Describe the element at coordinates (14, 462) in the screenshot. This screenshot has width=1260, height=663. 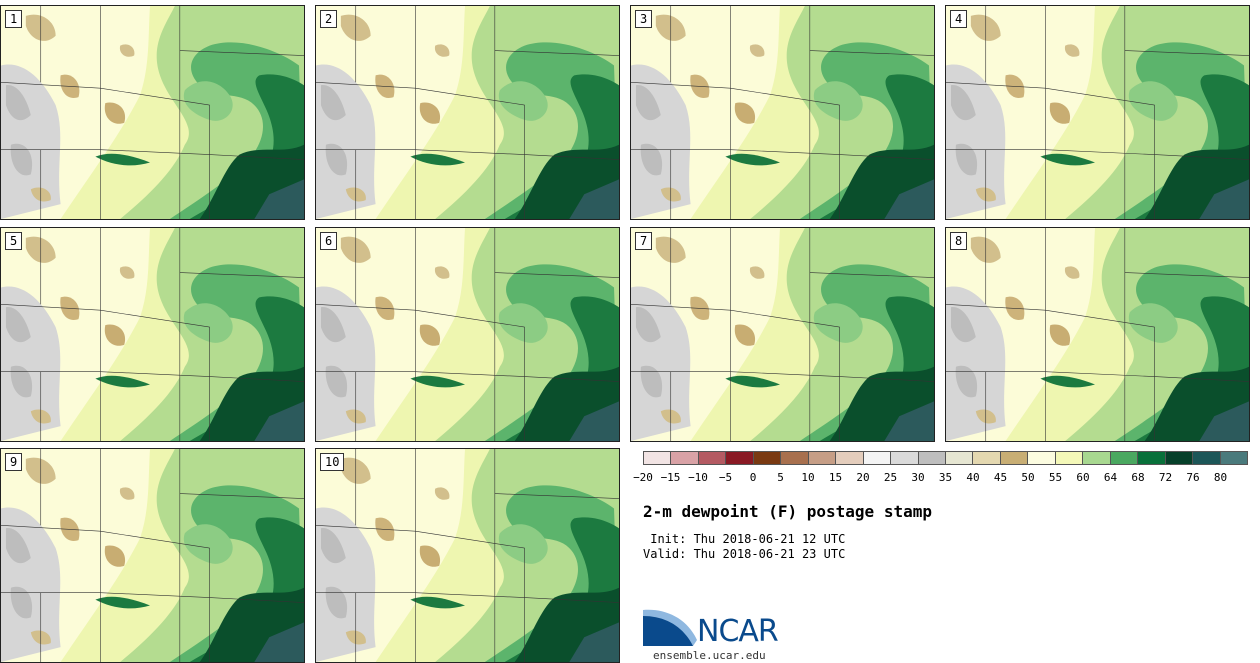
I see `member-label: 9` at that location.